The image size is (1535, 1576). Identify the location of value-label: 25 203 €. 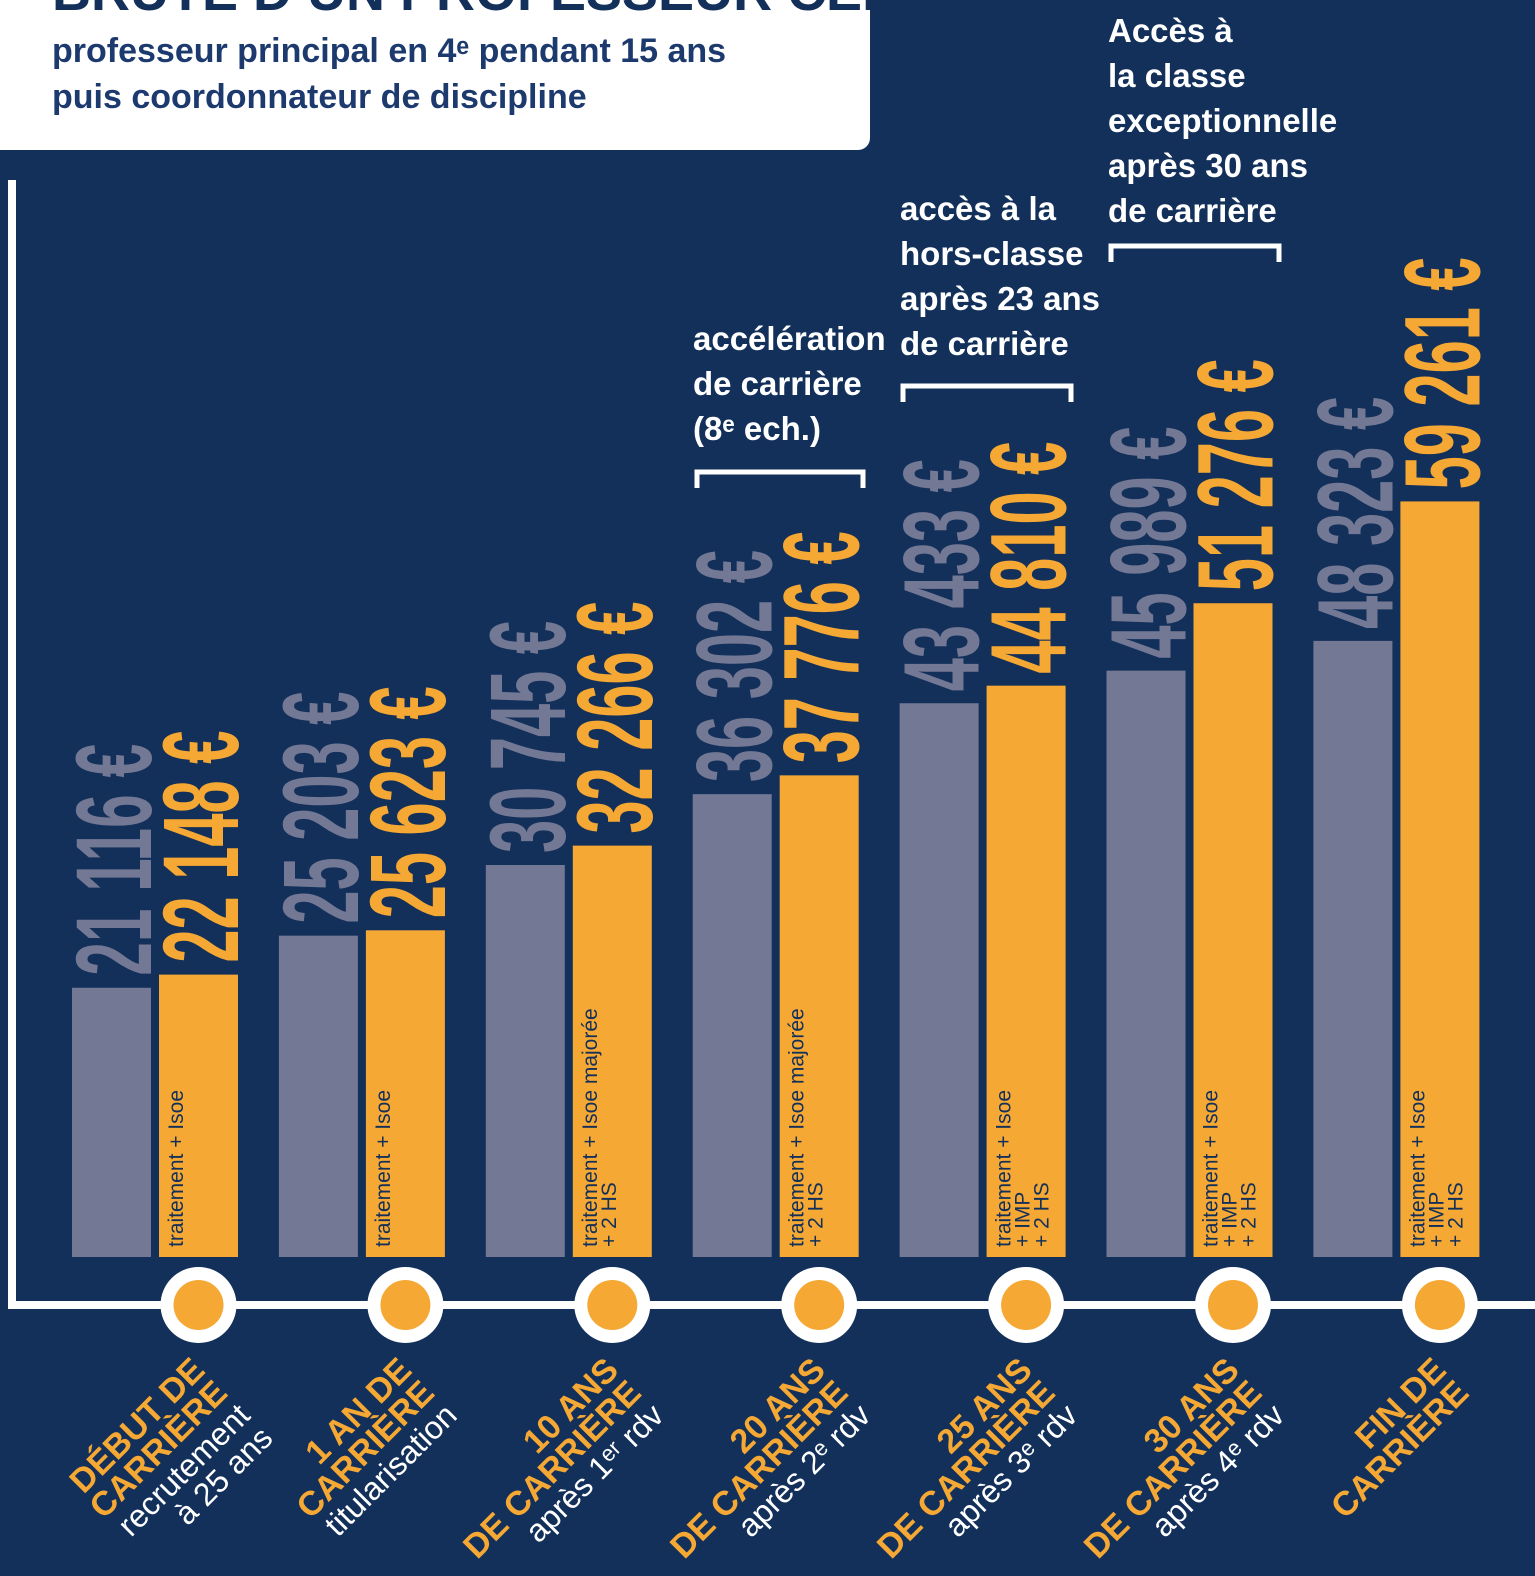
(320, 808).